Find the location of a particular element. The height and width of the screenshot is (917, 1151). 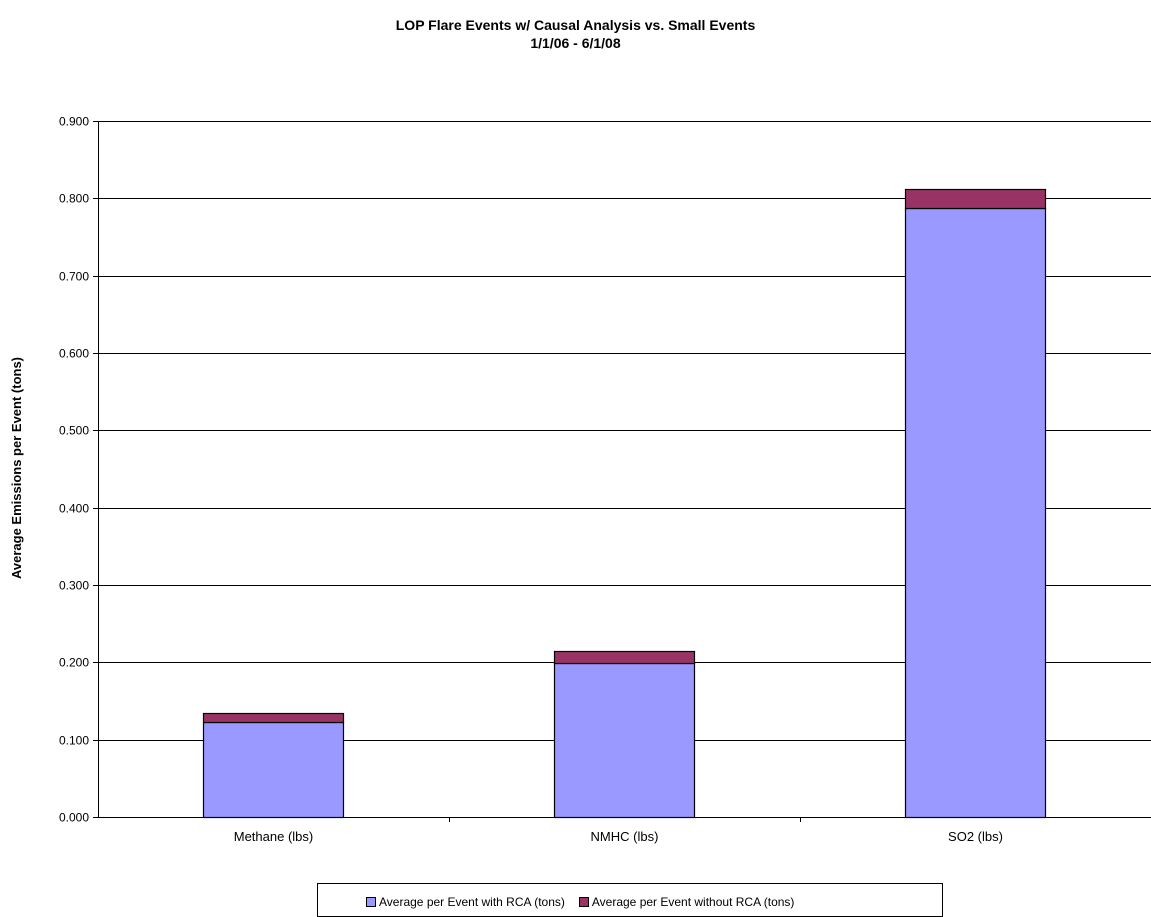

legend-item-with-rca: Average per Event with RCA (tons) is located at coordinates (465, 902).